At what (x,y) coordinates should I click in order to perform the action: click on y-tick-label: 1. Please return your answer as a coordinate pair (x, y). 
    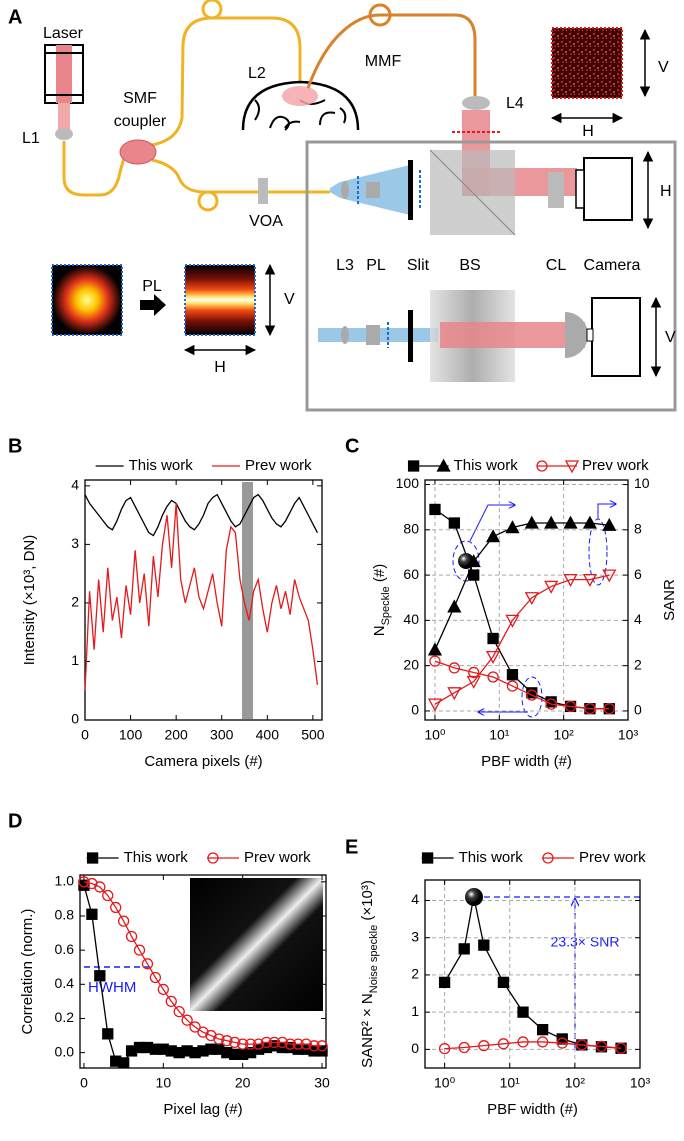
    Looking at the image, I should click on (415, 1011).